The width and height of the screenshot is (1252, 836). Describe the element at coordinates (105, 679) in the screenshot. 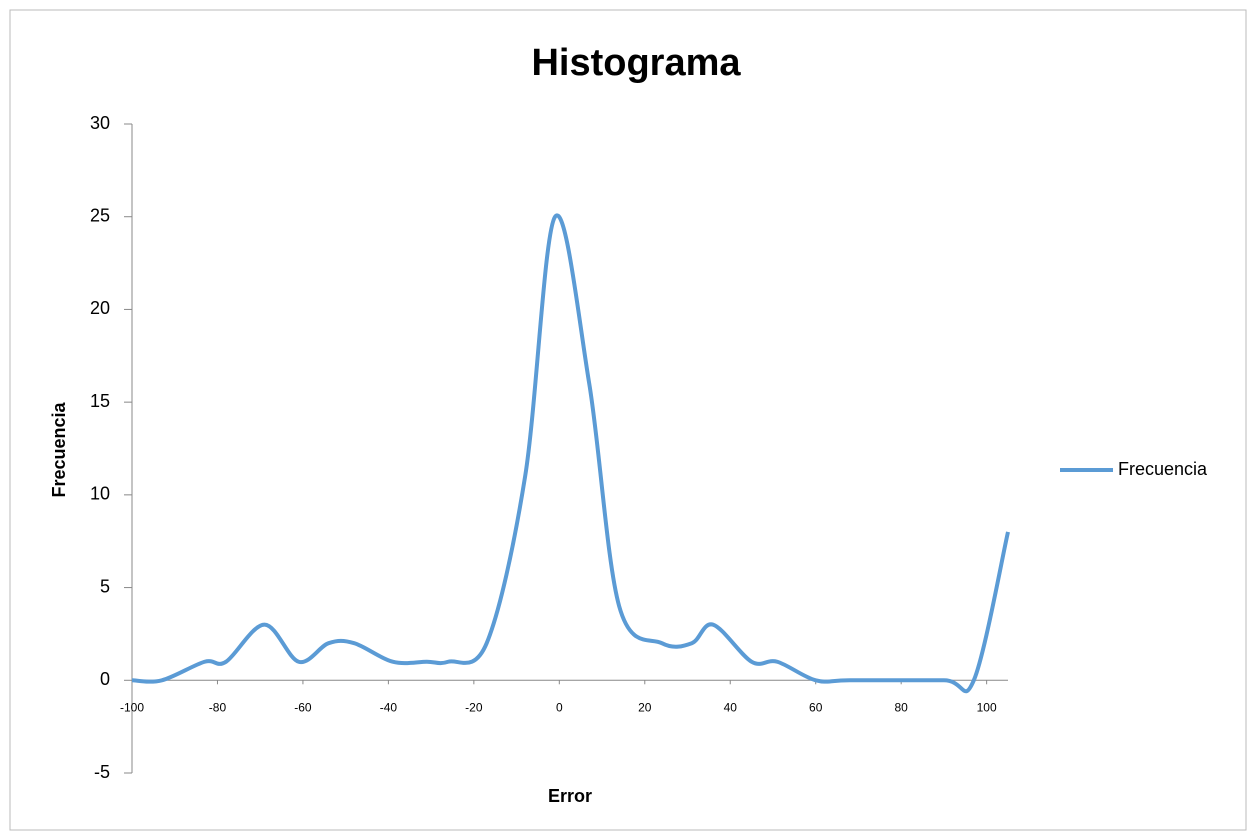

I see `y-tick-label: 0` at that location.